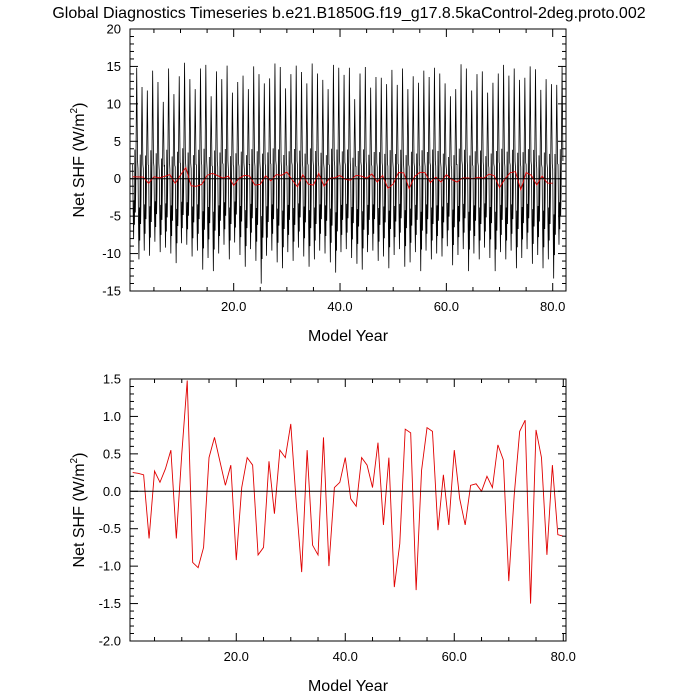 The height and width of the screenshot is (700, 700). Describe the element at coordinates (110, 528) in the screenshot. I see `y-tick-label: -0.5` at that location.